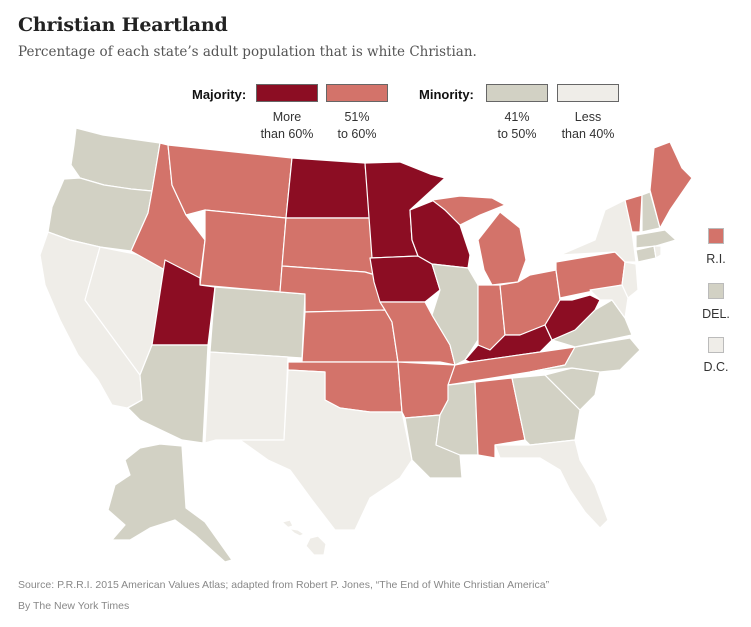  I want to click on state-new-york, so click(598, 231).